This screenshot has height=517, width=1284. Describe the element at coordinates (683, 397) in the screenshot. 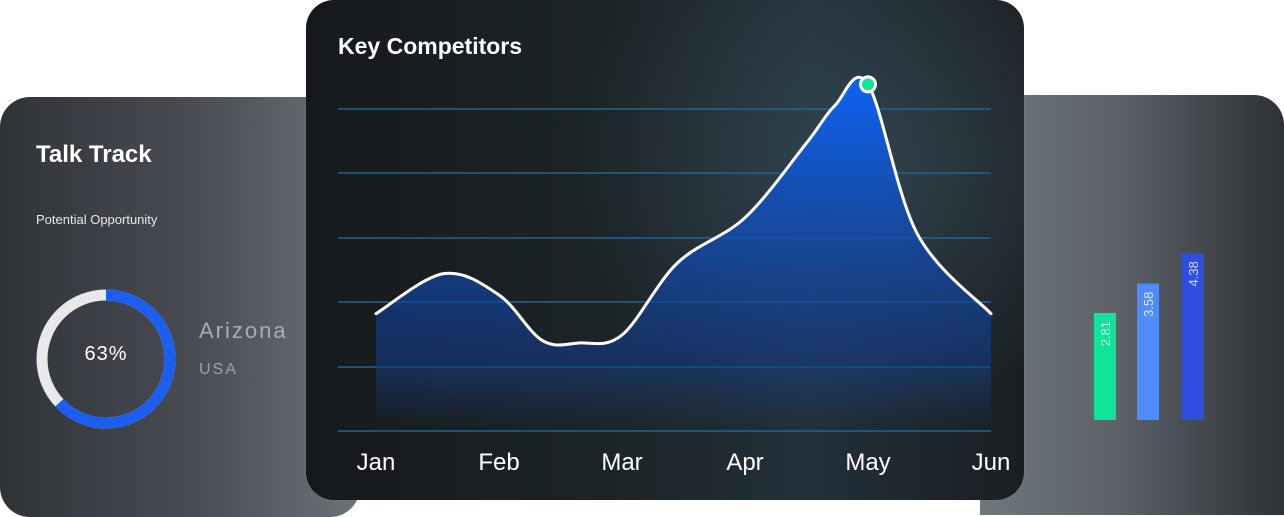

I see `area-base-fade` at that location.